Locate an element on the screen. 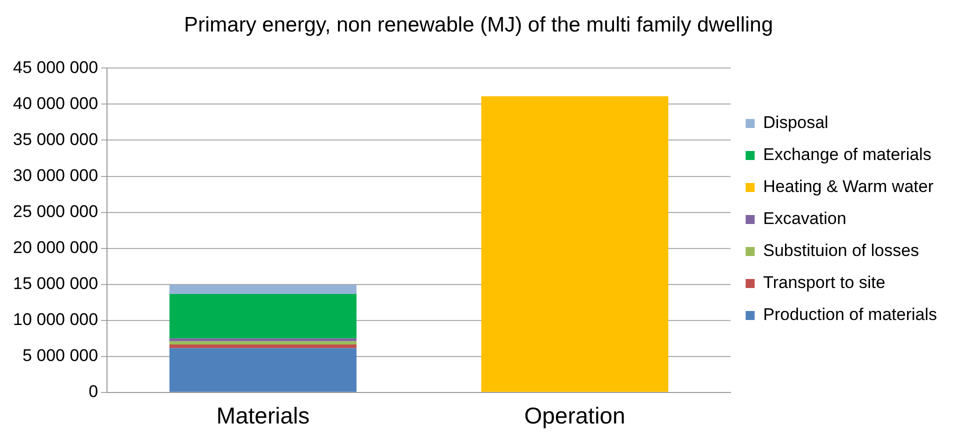 The width and height of the screenshot is (957, 439). y-tick-label: 30 000 000 is located at coordinates (55, 175).